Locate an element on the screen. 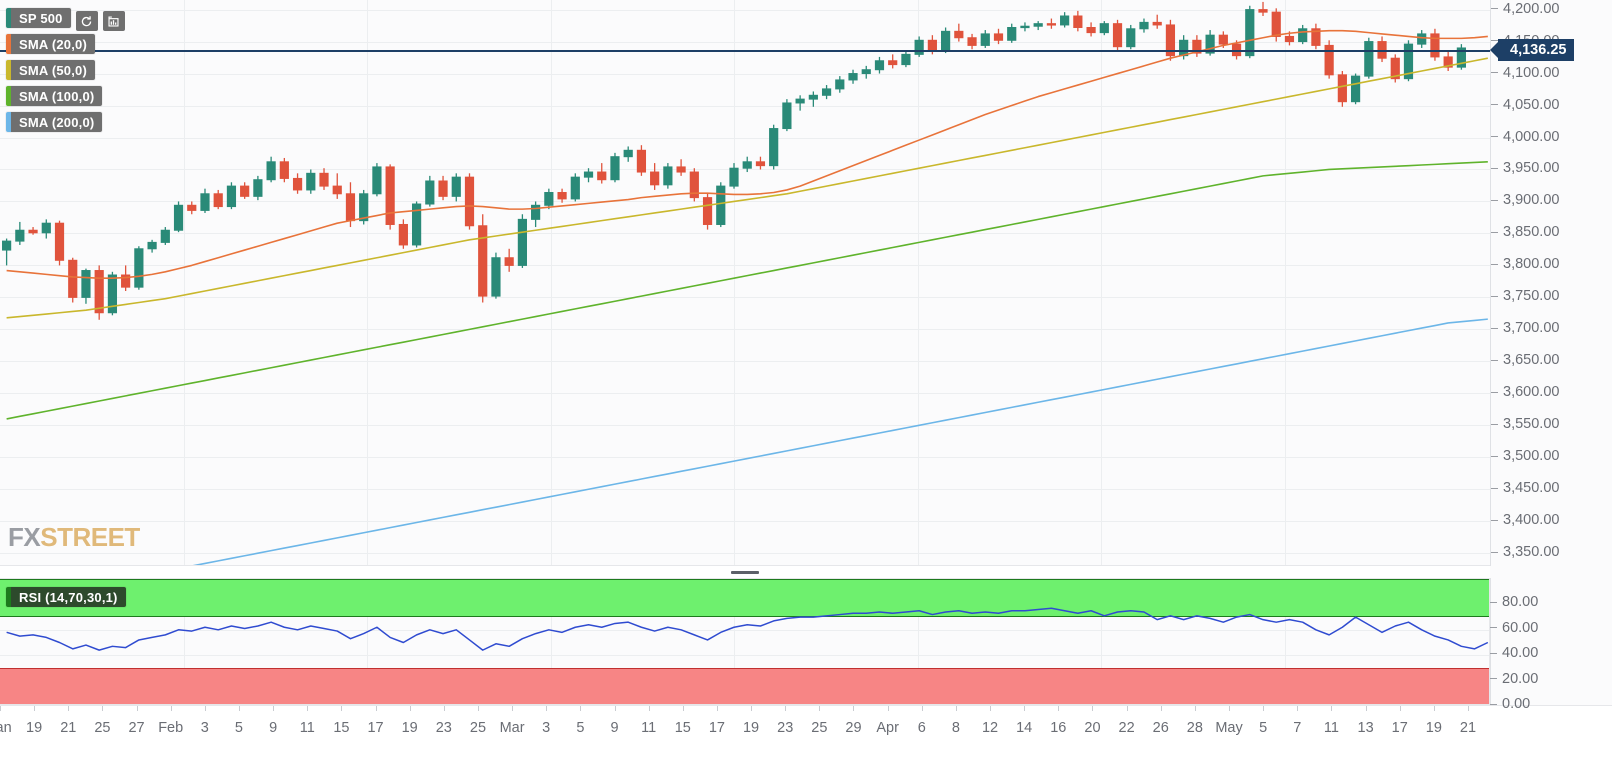 The height and width of the screenshot is (759, 1612). time-axis-tick: 11 is located at coordinates (649, 728).